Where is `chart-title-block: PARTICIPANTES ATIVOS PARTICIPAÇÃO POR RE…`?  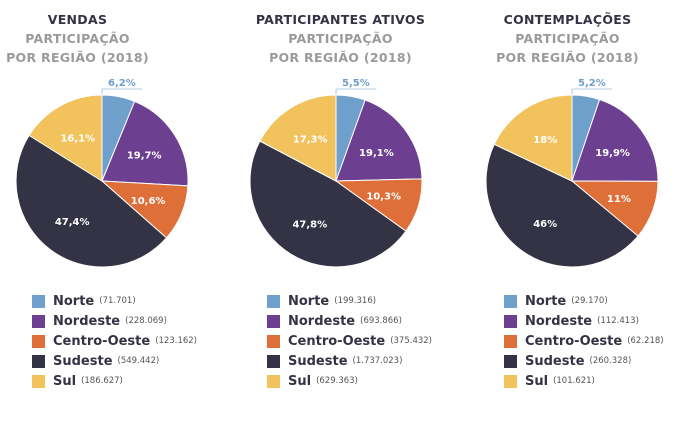 chart-title-block: PARTICIPANTES ATIVOS PARTICIPAÇÃO POR RE… is located at coordinates (340, 38).